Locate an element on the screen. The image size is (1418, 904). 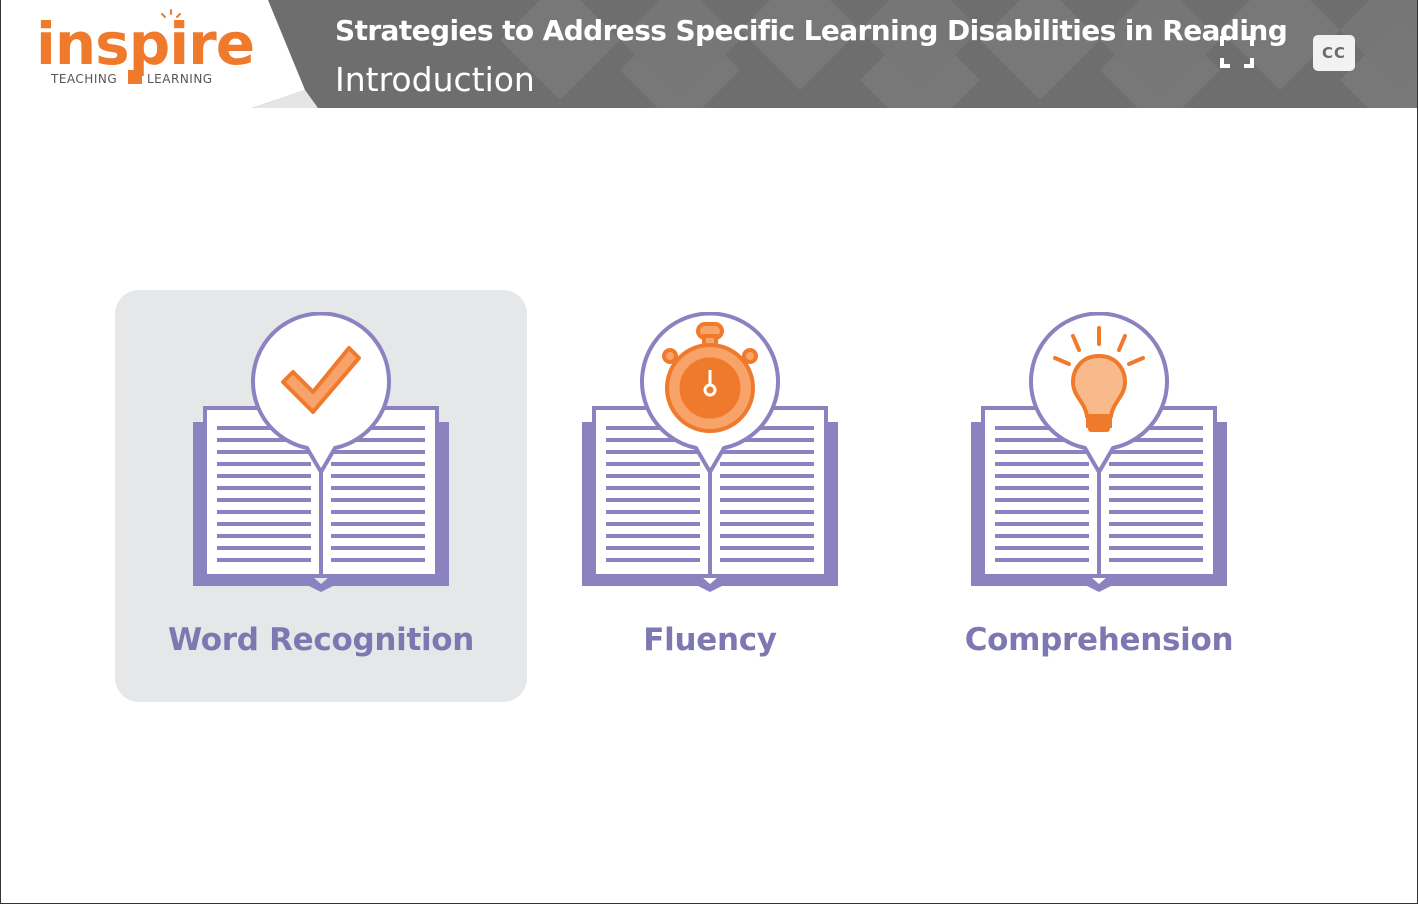
logo-sub-learning: LEARNING is located at coordinates (180, 79).